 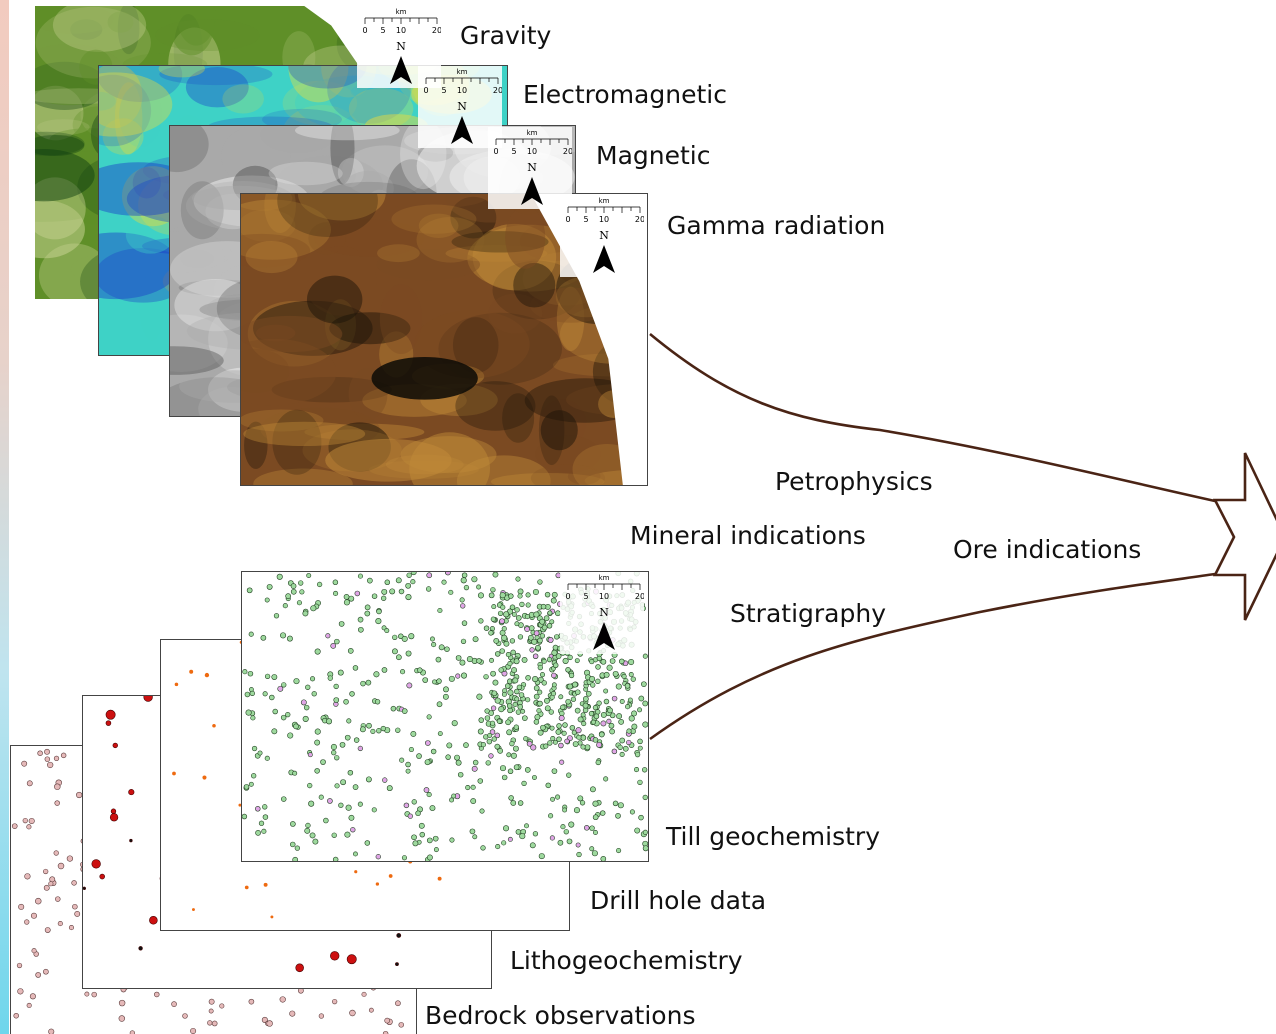 I want to click on scale-bar-magnetic: km 0 5 10 20 N, so click(x=530, y=168).